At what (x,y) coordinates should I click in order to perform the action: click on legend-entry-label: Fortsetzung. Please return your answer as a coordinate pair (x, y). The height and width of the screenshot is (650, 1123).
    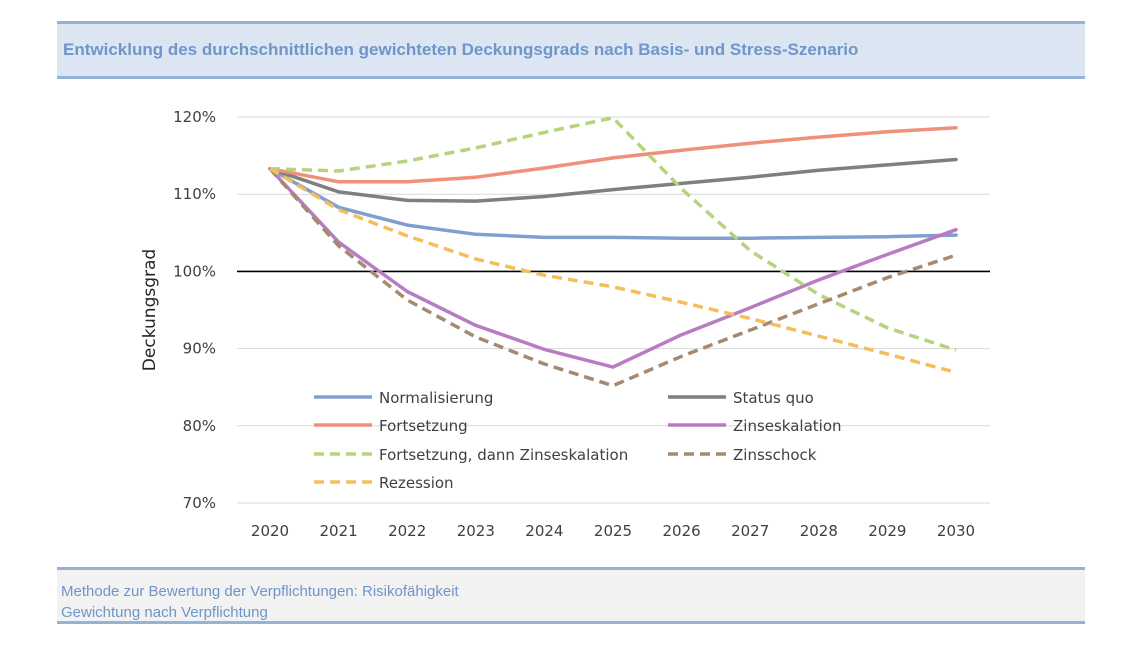
    Looking at the image, I should click on (423, 426).